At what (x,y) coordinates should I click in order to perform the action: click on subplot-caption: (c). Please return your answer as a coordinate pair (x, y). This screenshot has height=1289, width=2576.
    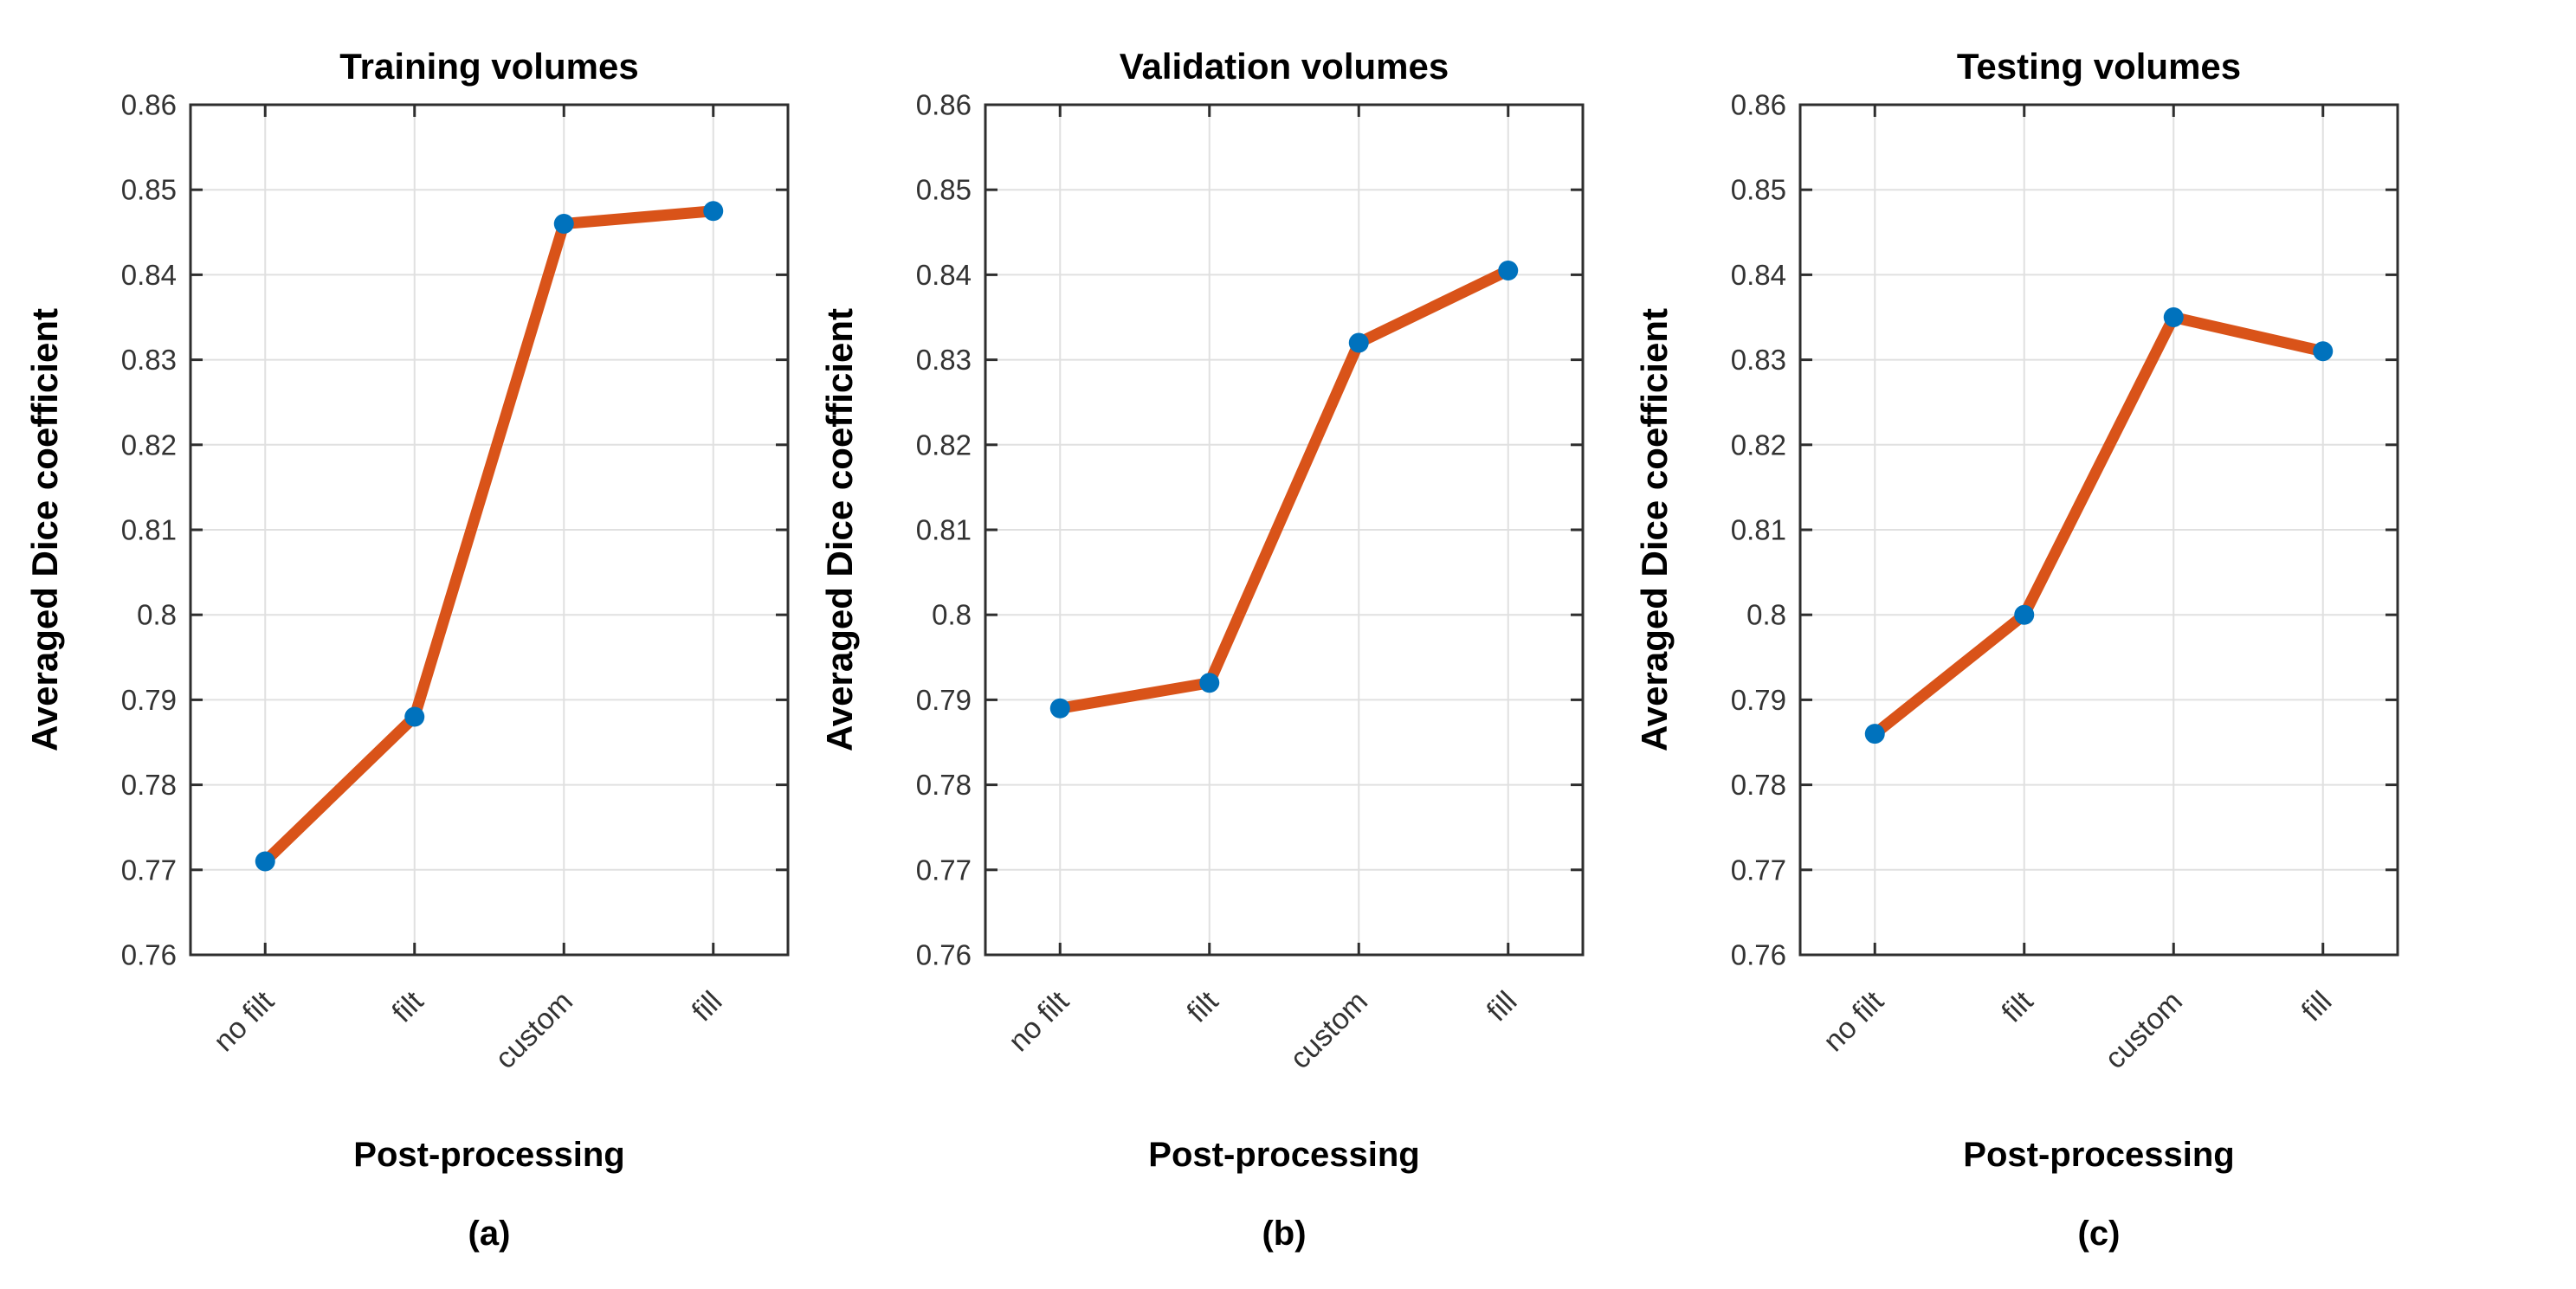
    Looking at the image, I should click on (2099, 1234).